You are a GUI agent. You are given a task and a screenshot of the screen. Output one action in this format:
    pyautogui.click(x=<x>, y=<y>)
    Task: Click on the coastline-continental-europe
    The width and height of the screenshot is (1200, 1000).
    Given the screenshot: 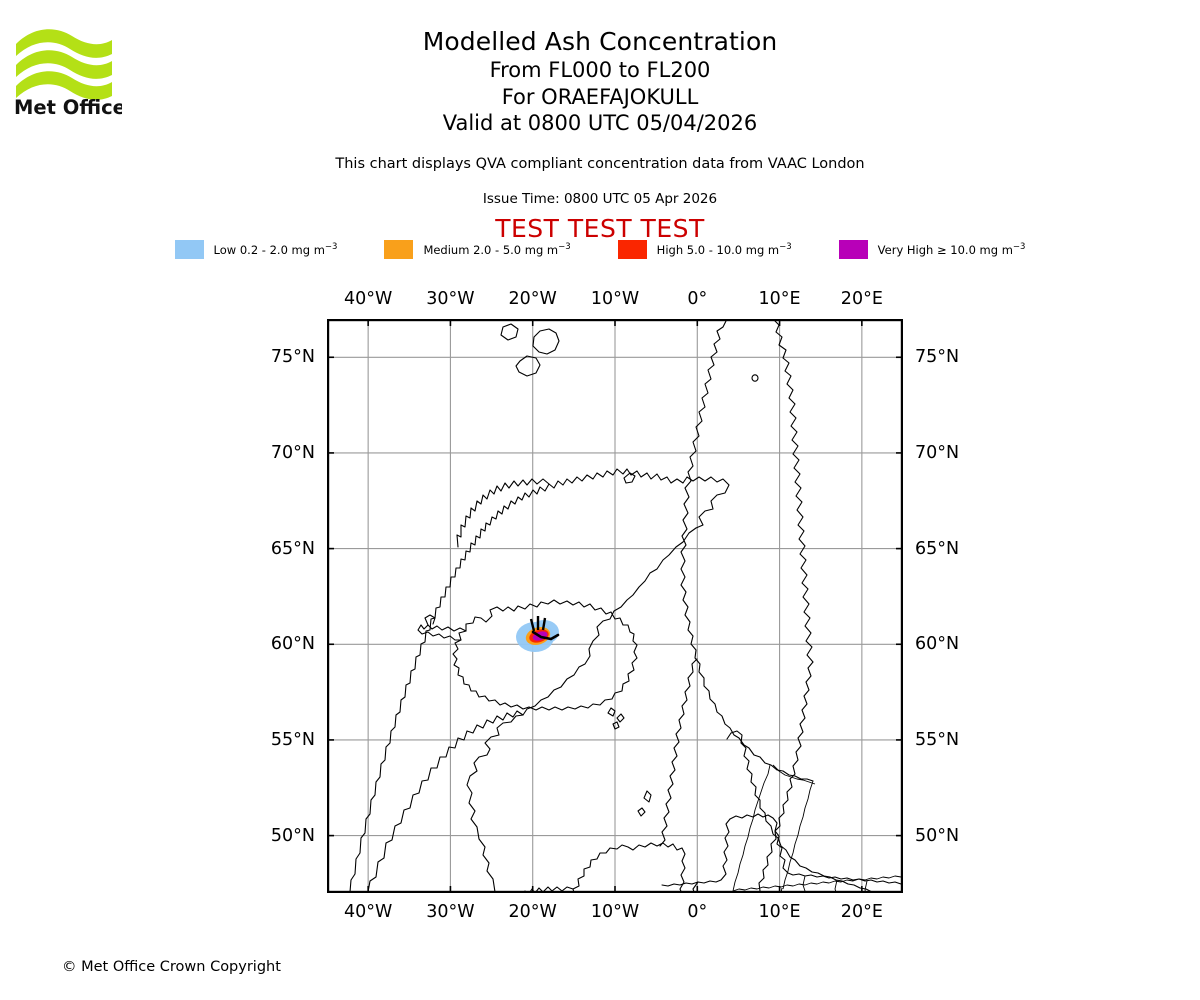 What is the action you would take?
    pyautogui.click(x=781, y=852)
    